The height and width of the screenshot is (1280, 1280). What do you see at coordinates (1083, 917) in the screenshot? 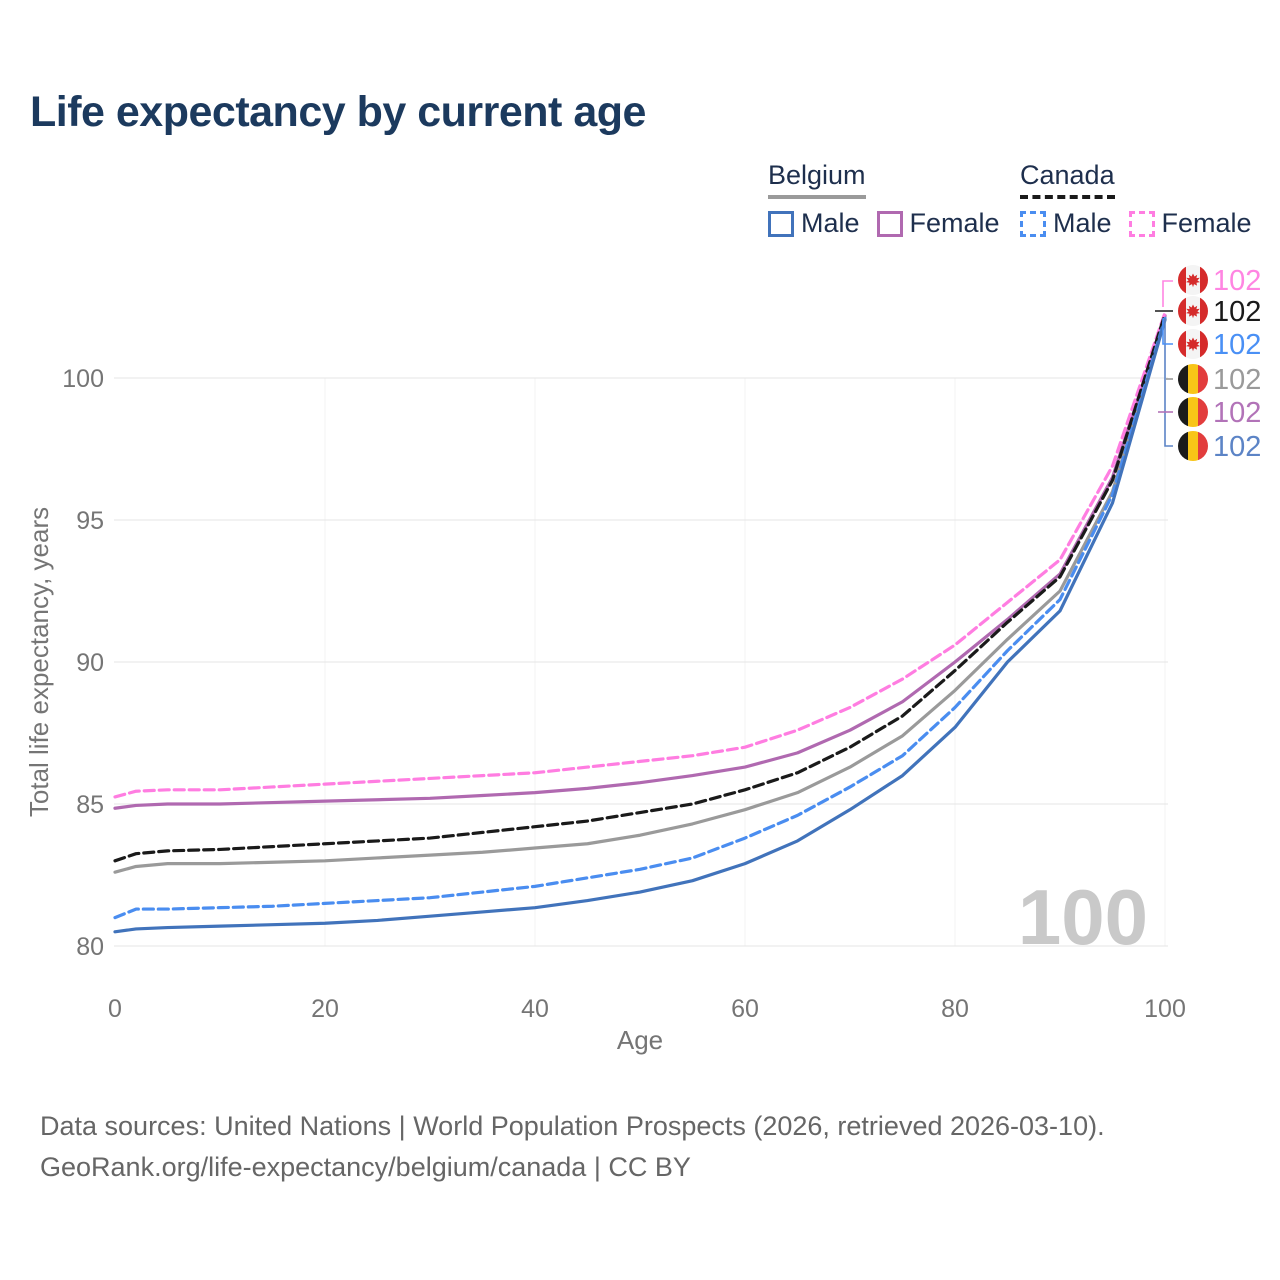
I see `watermark-current-age: 100` at bounding box center [1083, 917].